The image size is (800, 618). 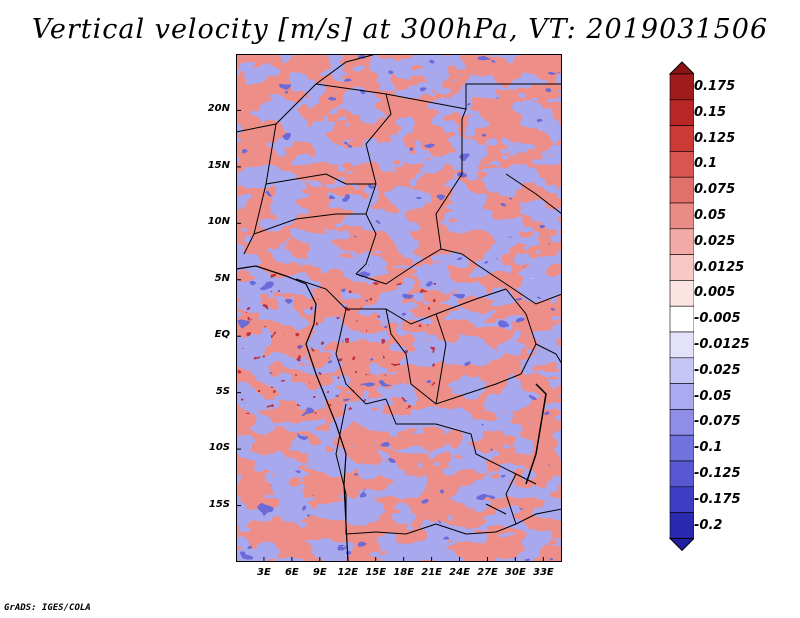 I want to click on lon-tick-label: 30E, so click(x=515, y=572).